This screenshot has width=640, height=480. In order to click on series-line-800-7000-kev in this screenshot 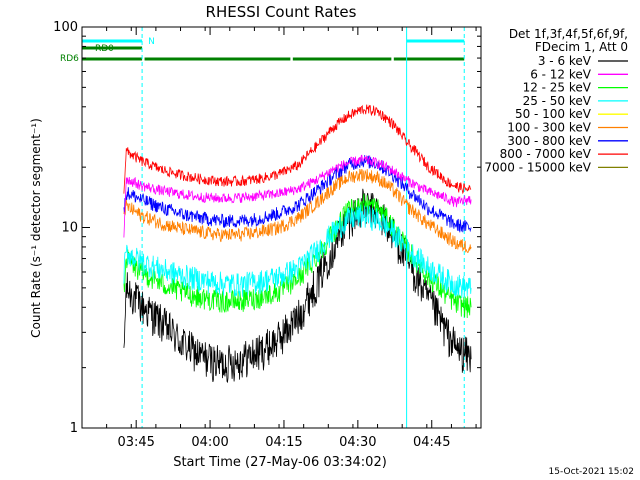, I will do `click(297, 149)`.